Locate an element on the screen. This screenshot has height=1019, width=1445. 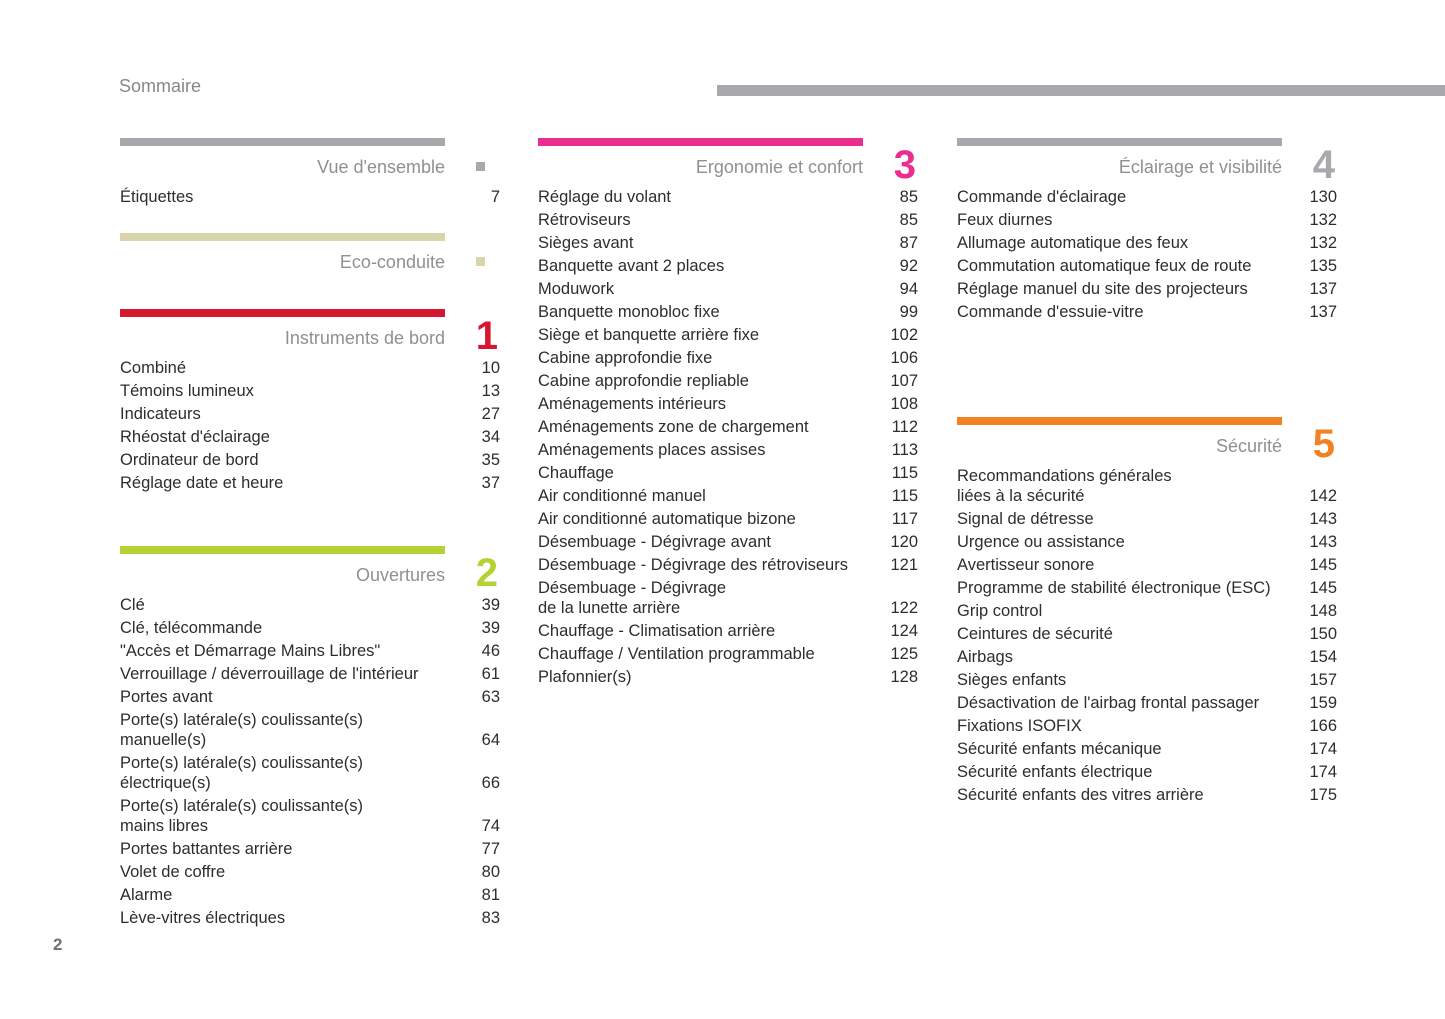
toc-entry-label: Signal de détresse is located at coordinates (1025, 519).